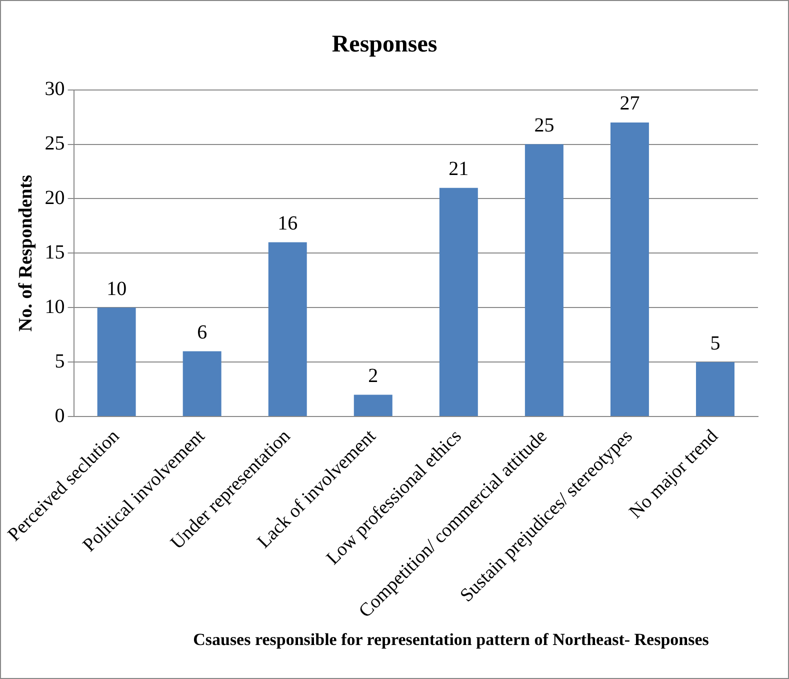 The image size is (789, 679). Describe the element at coordinates (202, 332) in the screenshot. I see `data-label: 6` at that location.